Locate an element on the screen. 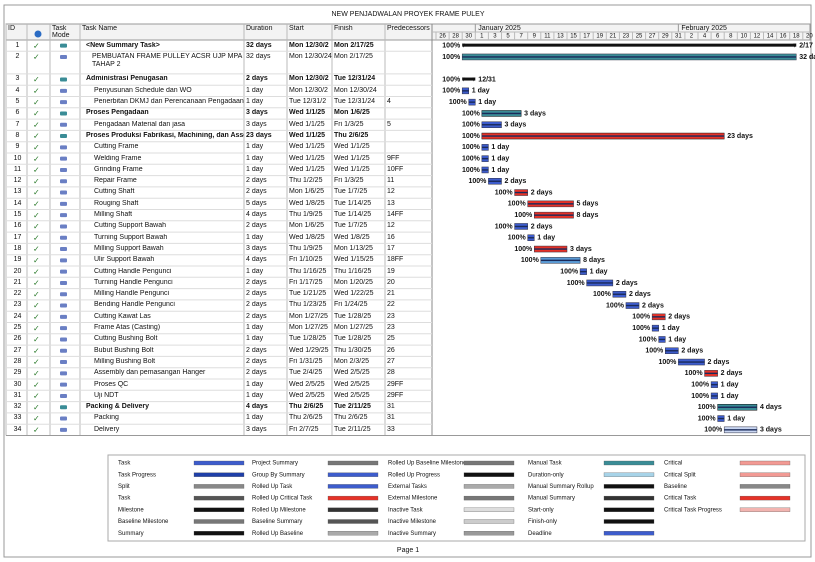  day-label: 10 is located at coordinates (744, 37).